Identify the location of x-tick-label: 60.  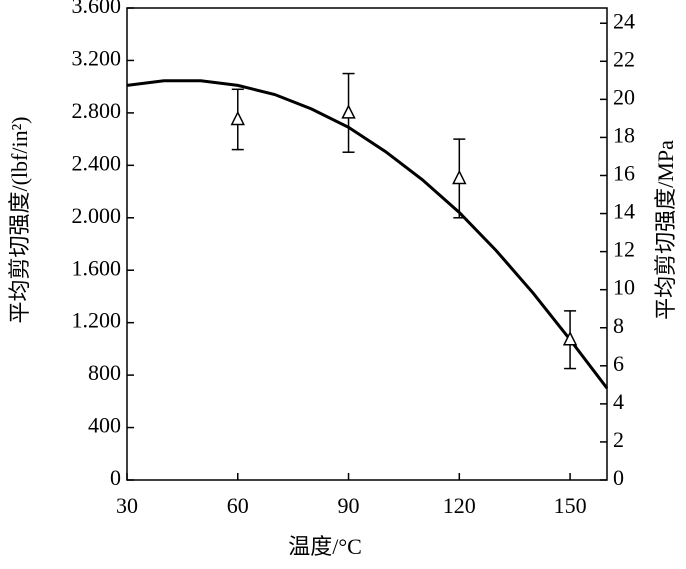
(238, 505).